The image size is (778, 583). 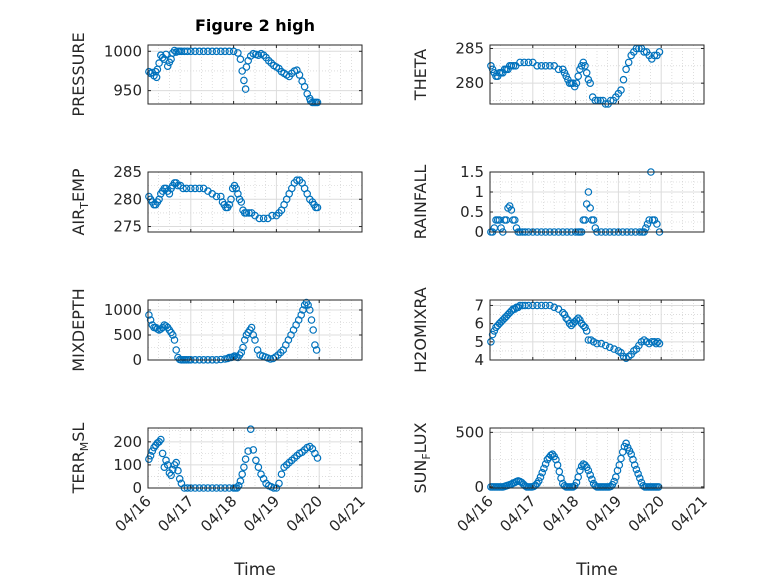 I want to click on y-tick-label: 1000, so click(x=123, y=51).